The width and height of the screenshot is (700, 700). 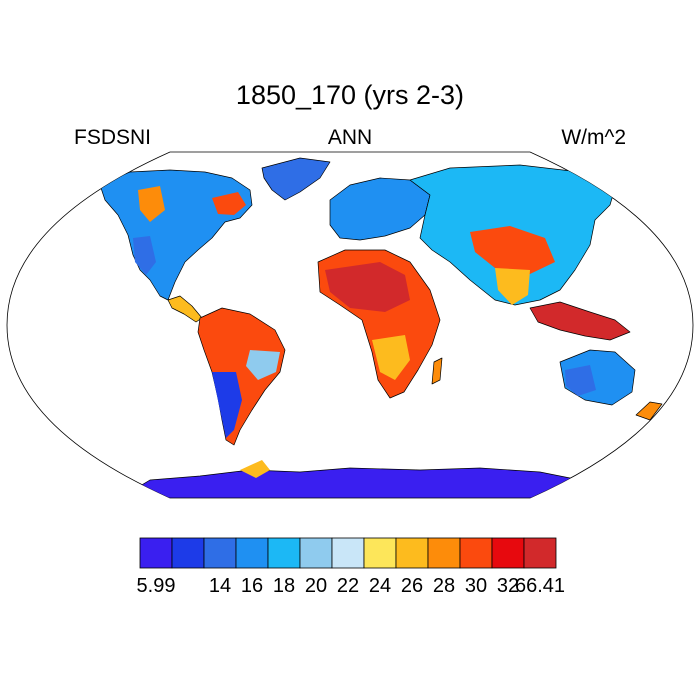 I want to click on colorbar-label: 26, so click(x=412, y=586).